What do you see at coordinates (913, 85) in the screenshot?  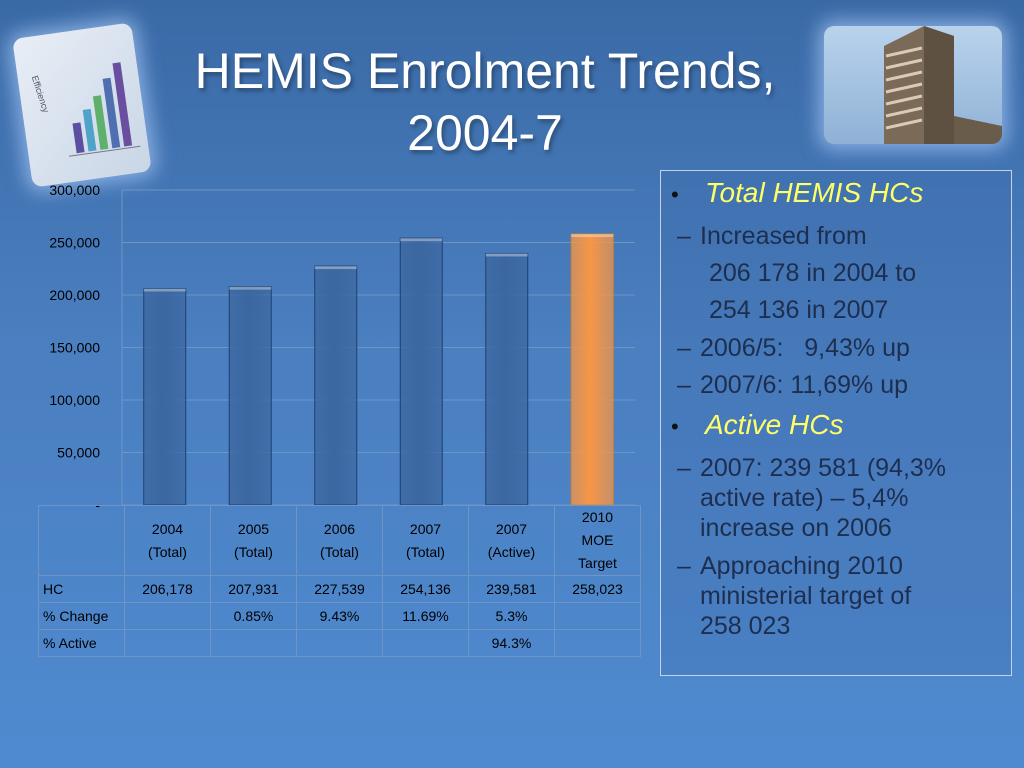 I see `building-image` at bounding box center [913, 85].